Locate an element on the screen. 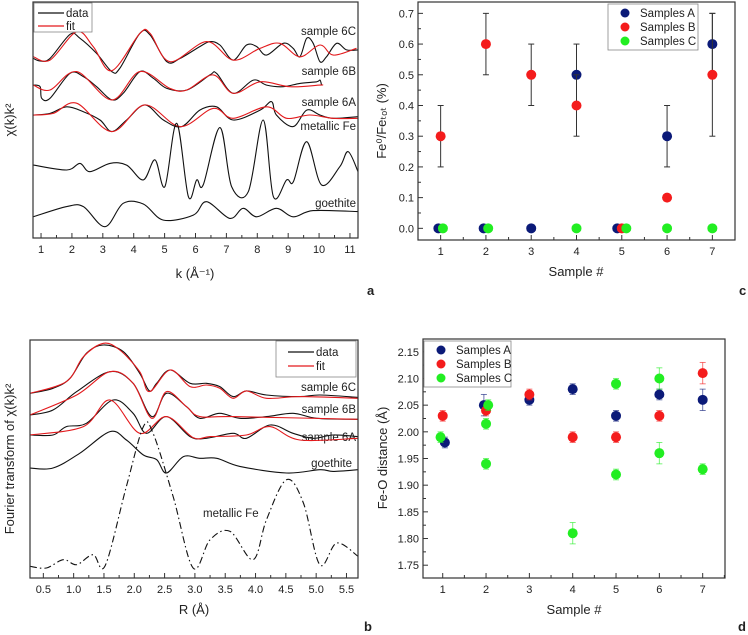 The image size is (748, 635). curve-label: goethite is located at coordinates (335, 204).